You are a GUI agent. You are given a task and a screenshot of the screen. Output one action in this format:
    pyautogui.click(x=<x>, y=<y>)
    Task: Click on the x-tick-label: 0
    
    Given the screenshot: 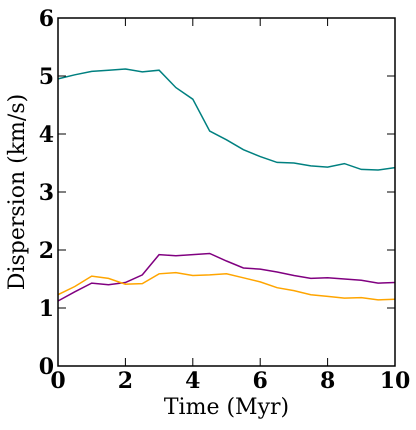 What is the action you would take?
    pyautogui.click(x=57, y=381)
    